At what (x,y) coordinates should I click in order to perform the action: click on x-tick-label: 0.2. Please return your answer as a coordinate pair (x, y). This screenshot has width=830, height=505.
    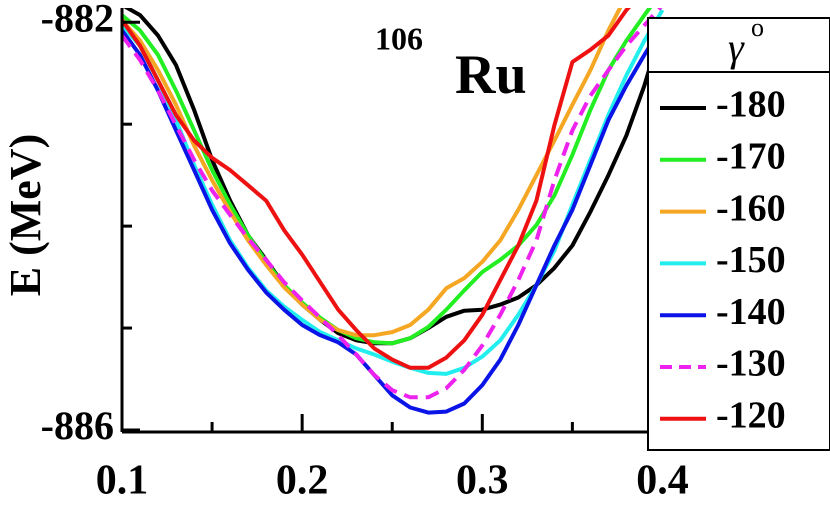
    Looking at the image, I should click on (302, 481).